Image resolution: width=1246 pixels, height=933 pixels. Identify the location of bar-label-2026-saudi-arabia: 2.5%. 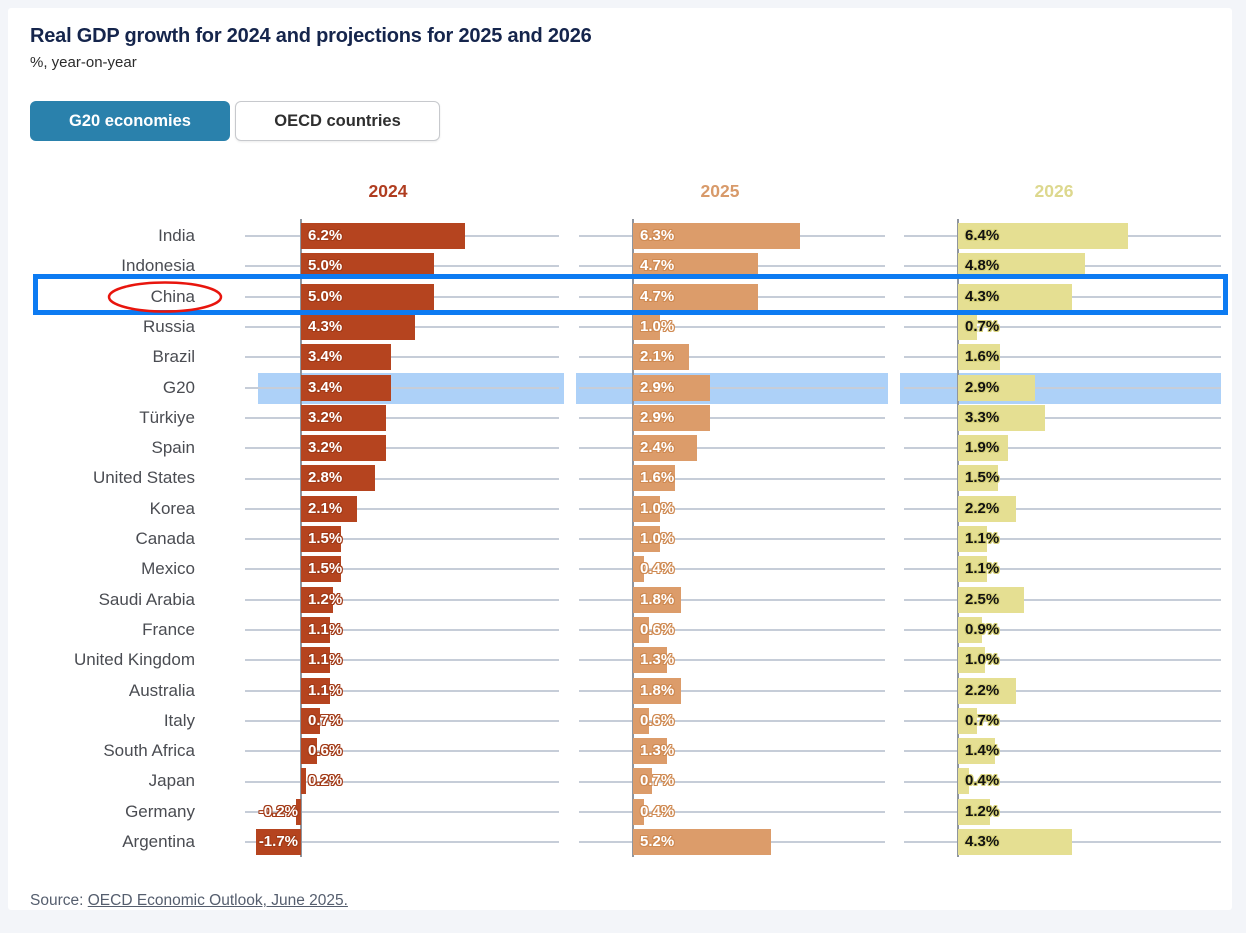
(982, 599).